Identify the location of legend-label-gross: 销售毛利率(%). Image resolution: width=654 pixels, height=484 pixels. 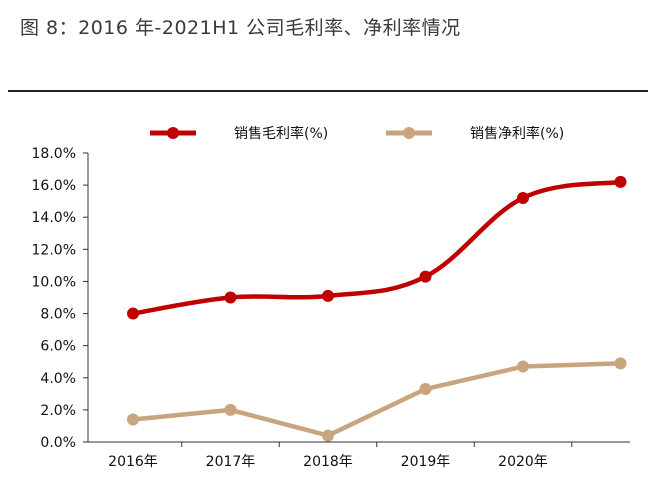
(281, 133).